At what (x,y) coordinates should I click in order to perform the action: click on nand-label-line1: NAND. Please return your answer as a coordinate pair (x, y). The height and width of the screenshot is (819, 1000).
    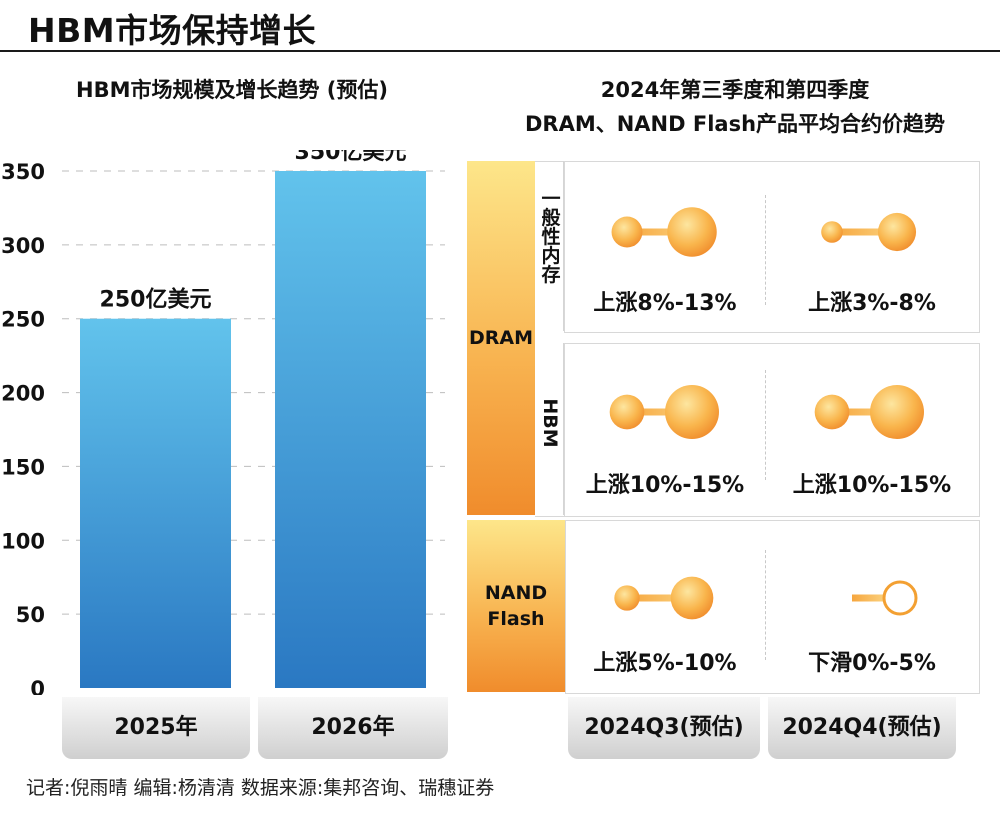
    Looking at the image, I should click on (516, 593).